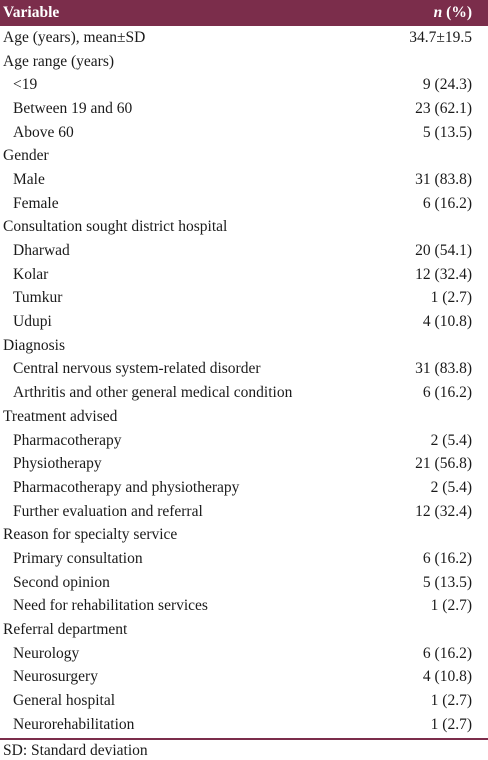 The height and width of the screenshot is (760, 488). I want to click on row-label: General hospital, so click(64, 701).